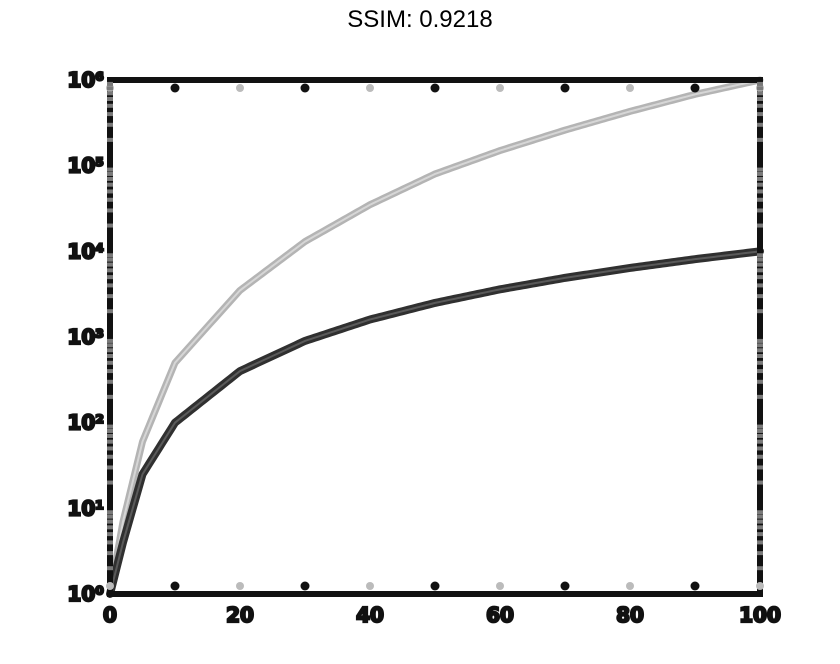 The width and height of the screenshot is (840, 664). Describe the element at coordinates (630, 615) in the screenshot. I see `x-tick-label: 80` at that location.